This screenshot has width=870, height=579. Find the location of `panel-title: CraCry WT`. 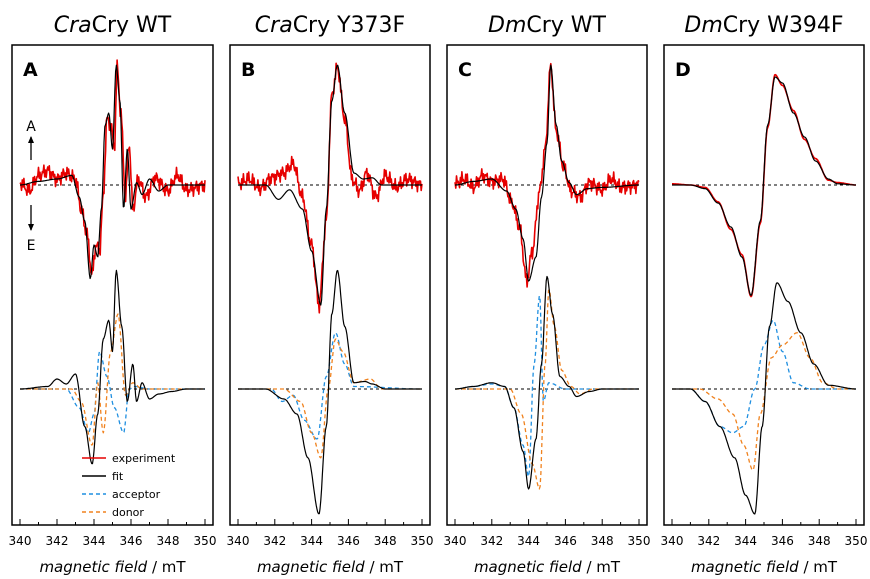

panel-title: CraCry WT is located at coordinates (113, 25).